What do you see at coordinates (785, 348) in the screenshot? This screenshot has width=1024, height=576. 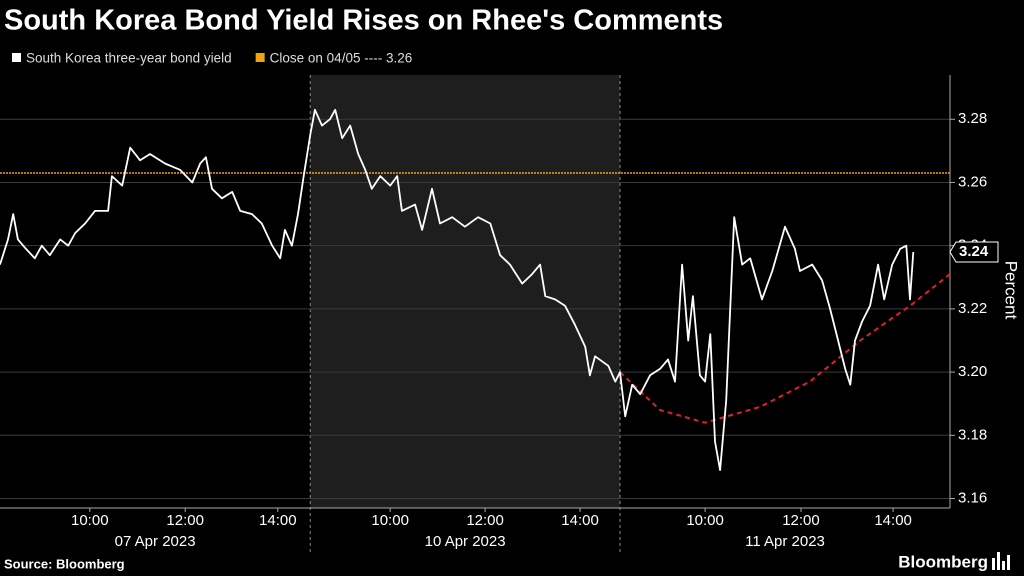 I see `trend-line` at bounding box center [785, 348].